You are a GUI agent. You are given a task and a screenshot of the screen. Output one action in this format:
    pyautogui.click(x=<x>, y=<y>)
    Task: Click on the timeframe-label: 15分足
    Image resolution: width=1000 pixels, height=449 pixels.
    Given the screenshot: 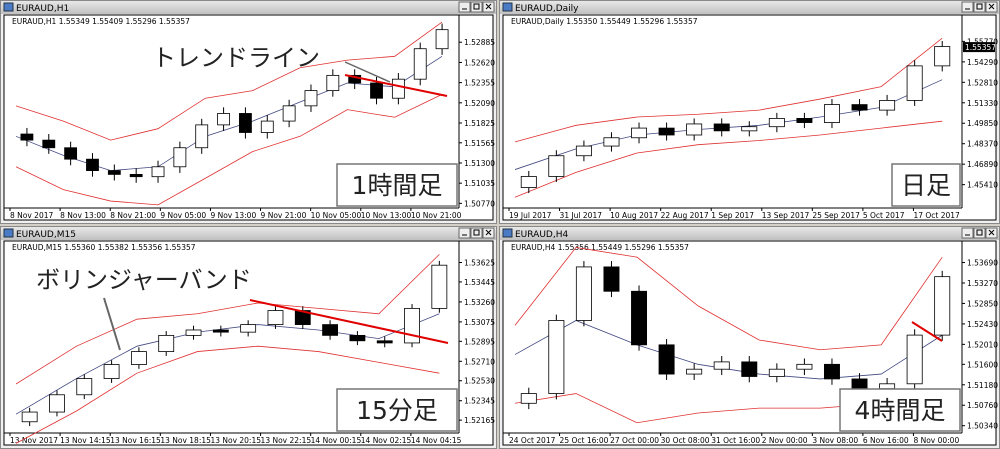 What is the action you would take?
    pyautogui.click(x=397, y=410)
    